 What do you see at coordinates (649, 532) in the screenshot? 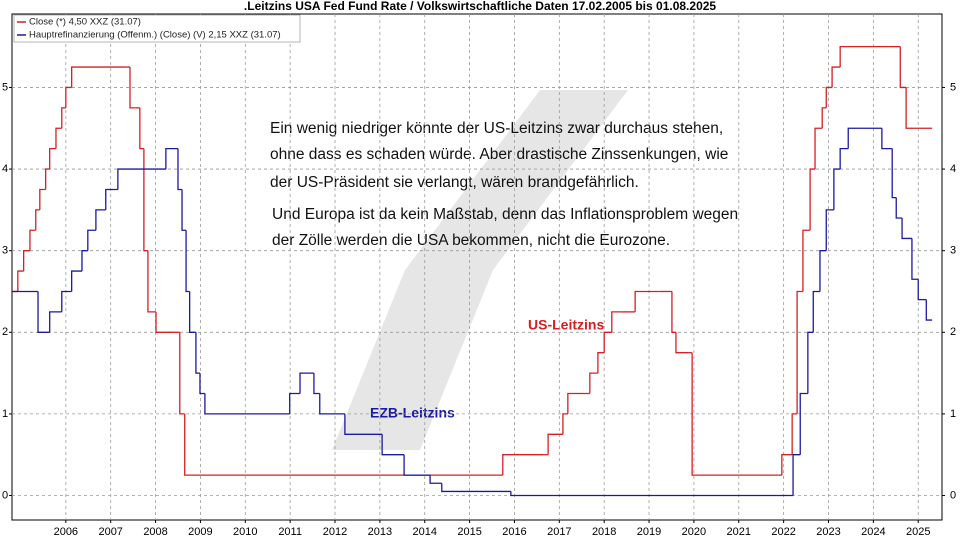
I see `x-tick-label: 2019` at bounding box center [649, 532].